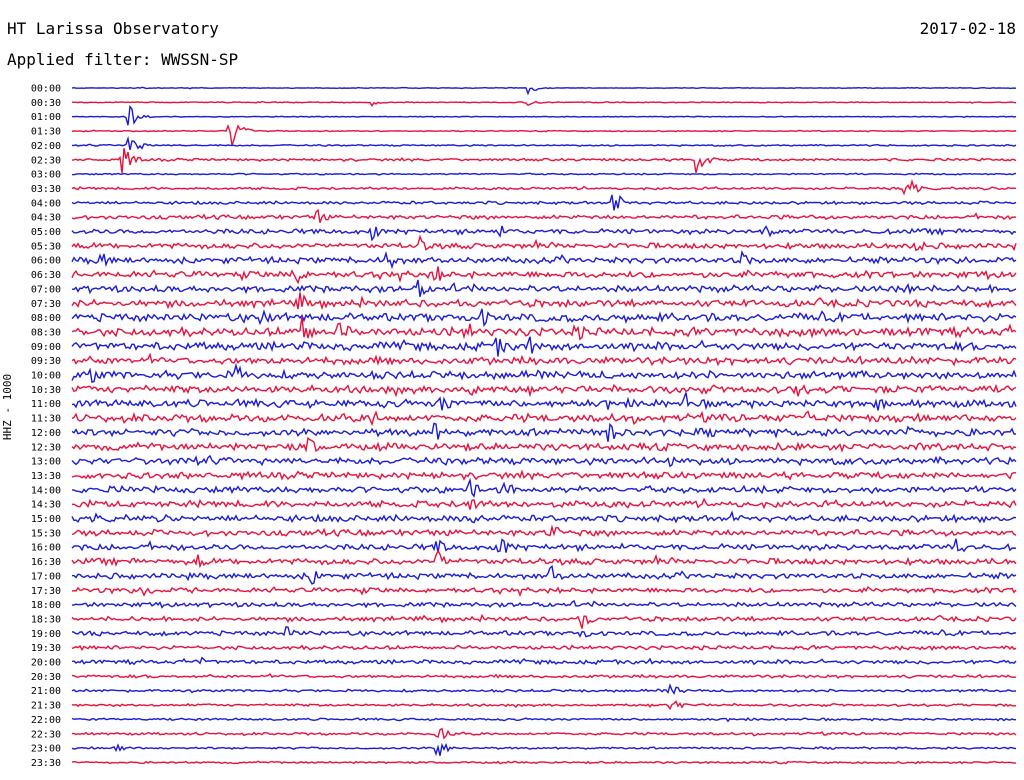 The height and width of the screenshot is (780, 1024). Describe the element at coordinates (113, 28) in the screenshot. I see `station-title: HT Larissa Observatory` at that location.